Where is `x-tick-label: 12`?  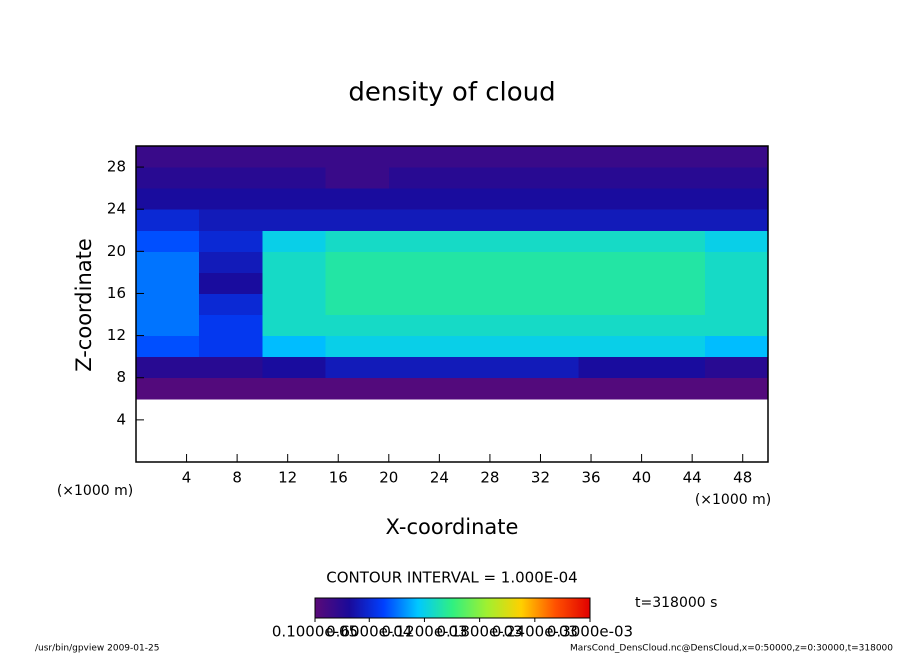 x-tick-label: 12 is located at coordinates (287, 478).